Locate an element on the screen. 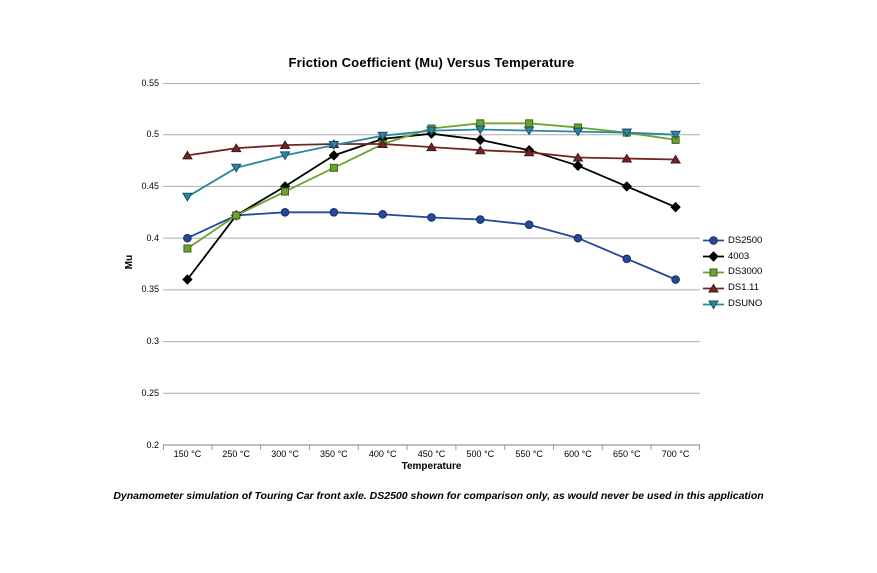 This screenshot has height=573, width=877. x-tick-label: 700 °C is located at coordinates (675, 454).